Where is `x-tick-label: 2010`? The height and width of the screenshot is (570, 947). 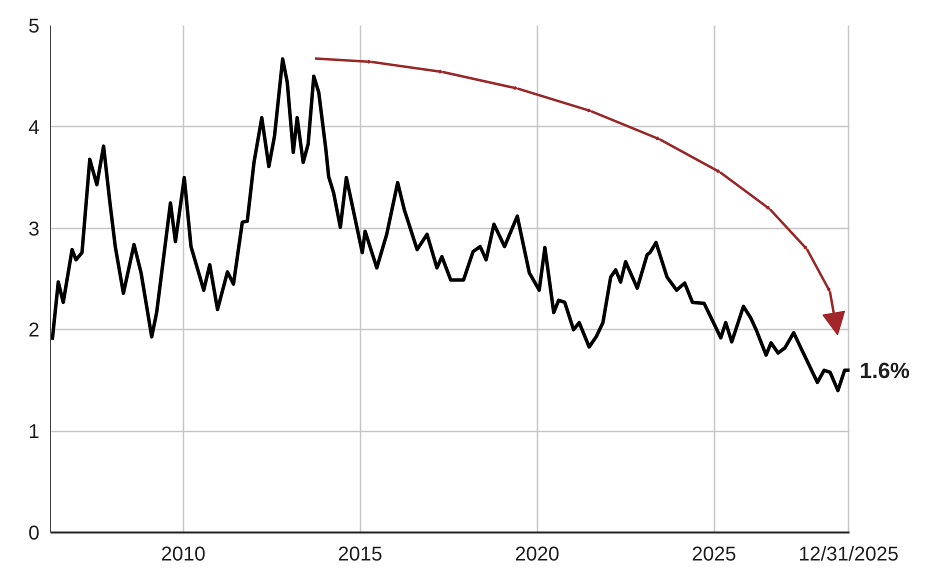
x-tick-label: 2010 is located at coordinates (183, 555).